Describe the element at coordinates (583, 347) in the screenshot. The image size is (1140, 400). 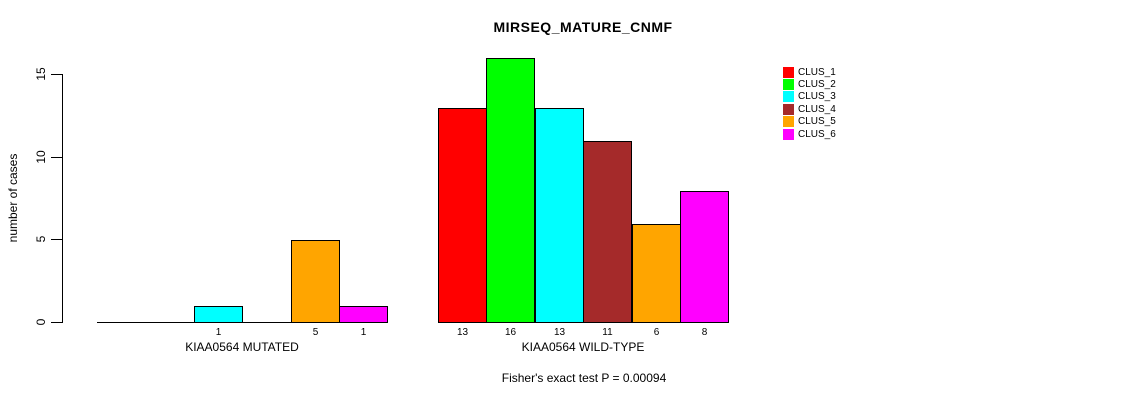
I see `group-label-wild-type: KIAA0564 WILD-TYPE` at that location.